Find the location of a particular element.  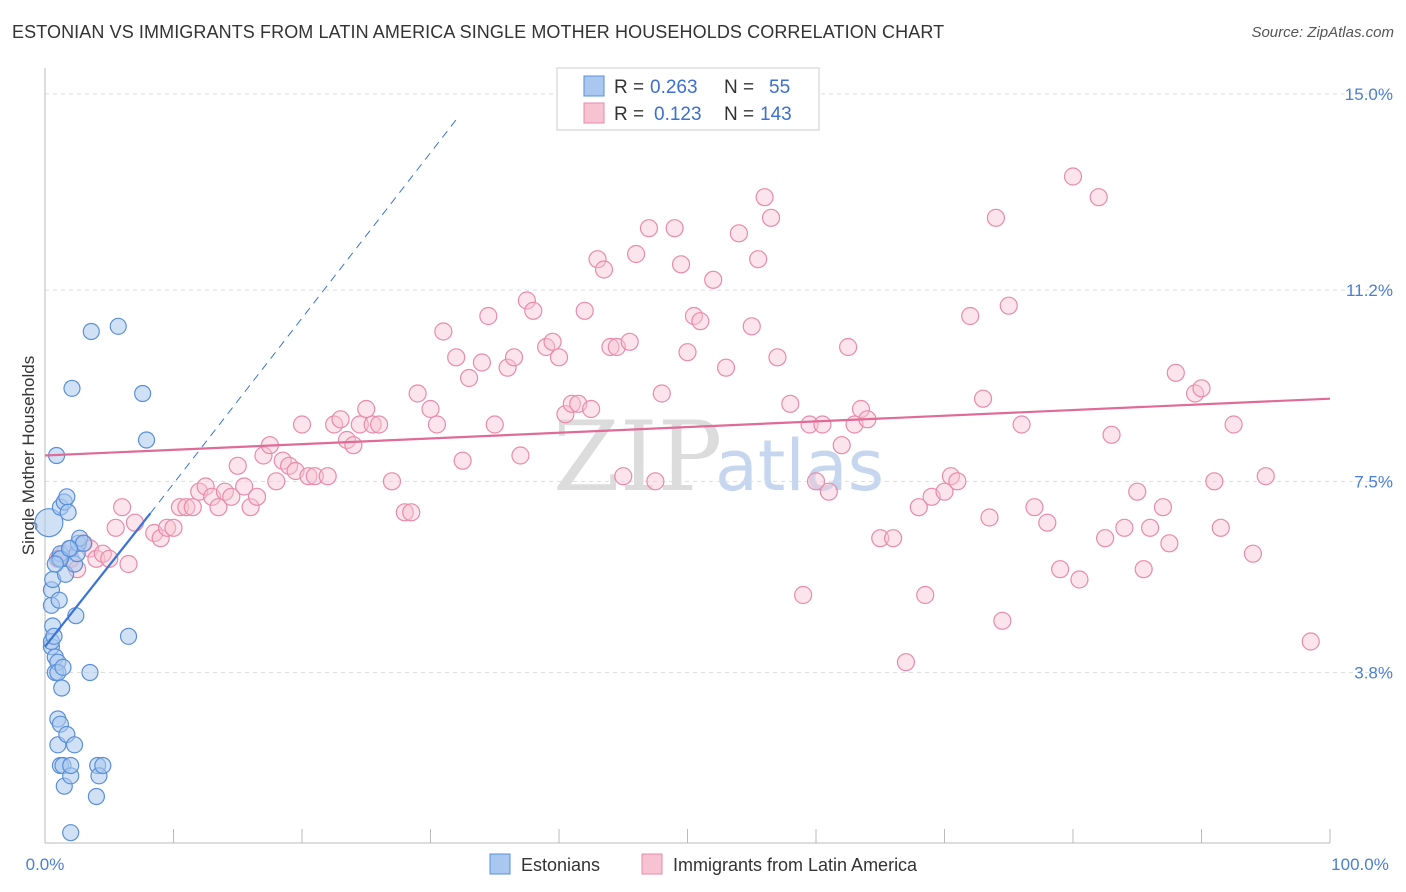

x-tick-label-0: 0.0% is located at coordinates (45, 864).